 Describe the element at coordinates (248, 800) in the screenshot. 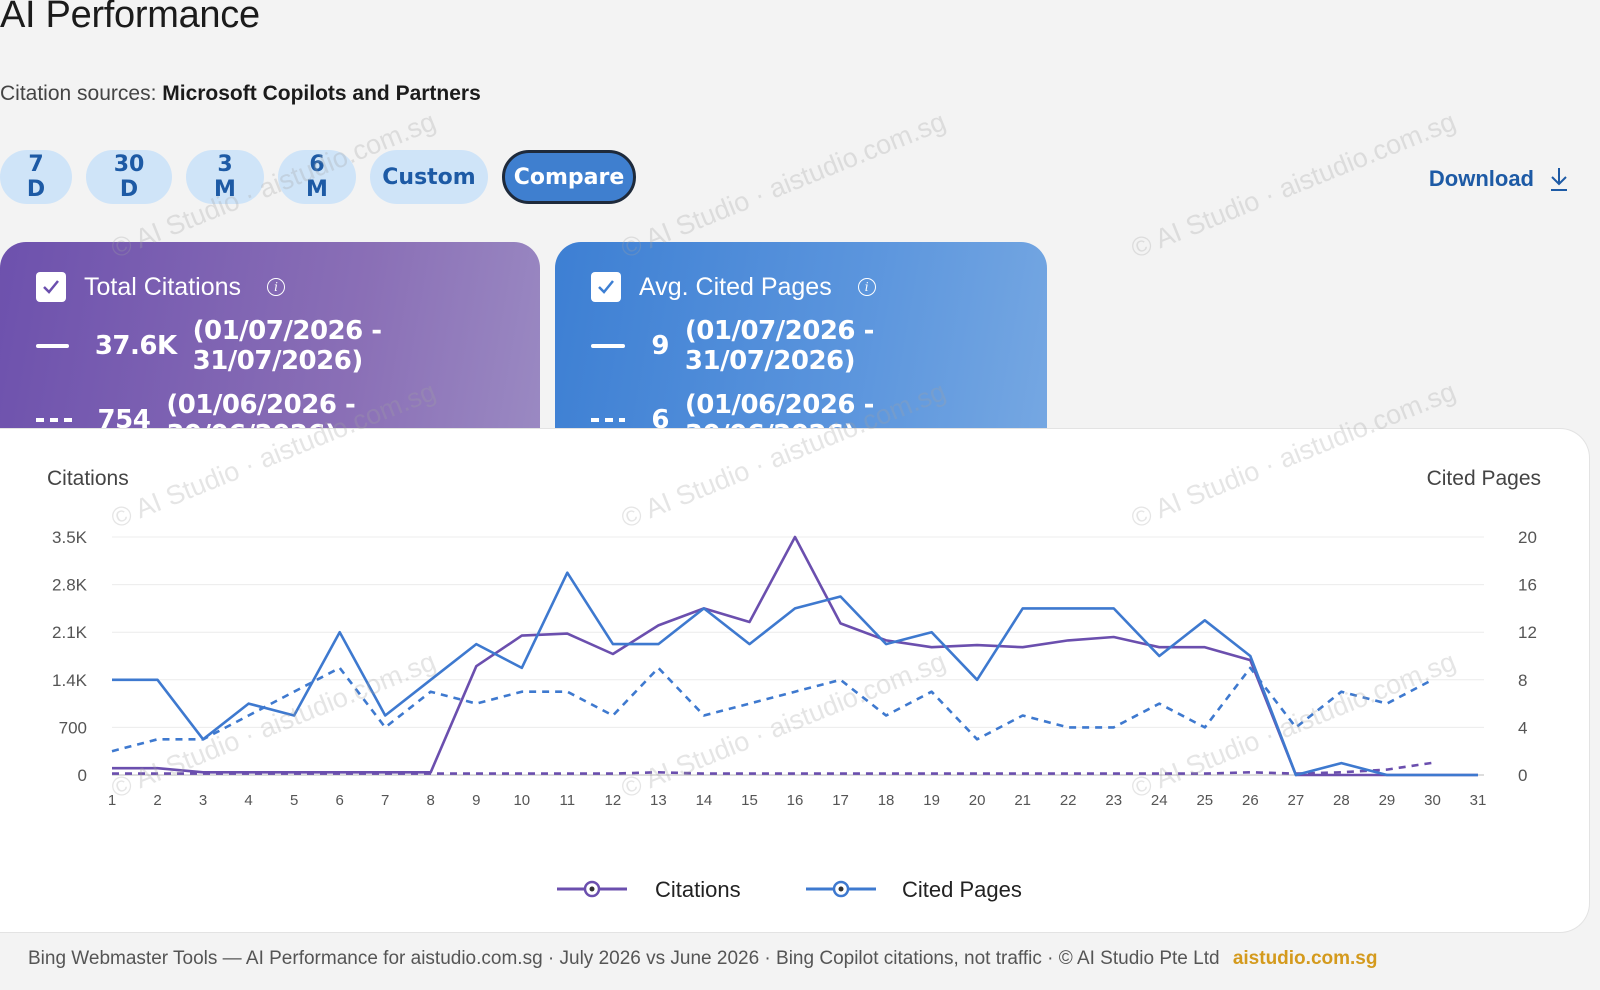

I see `x-tick-label: 4` at that location.